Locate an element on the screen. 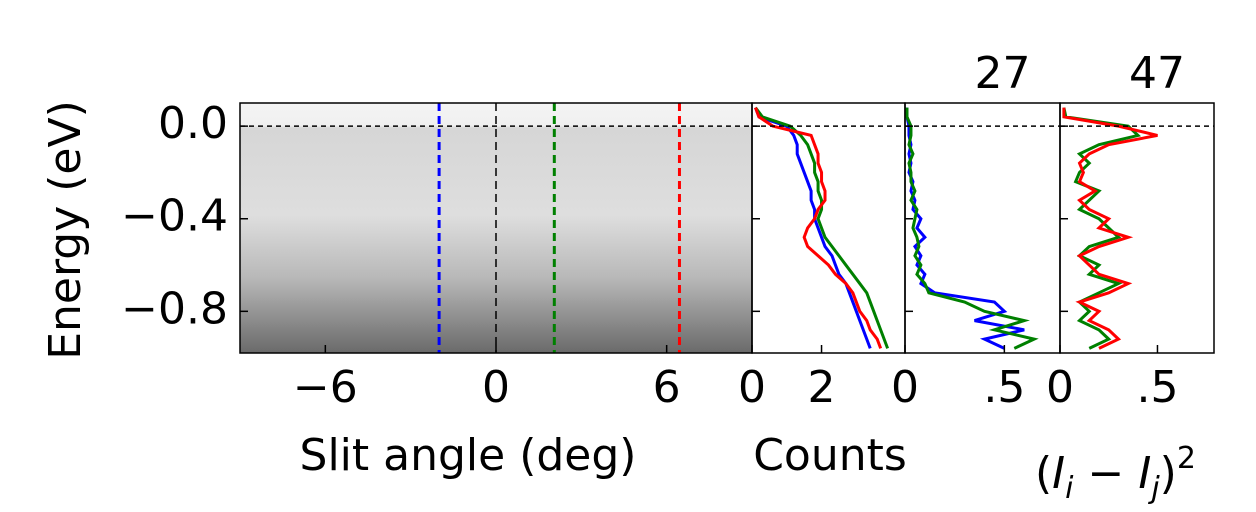 Image resolution: width=1256 pixels, height=512 pixels. x-axis-label: Counts is located at coordinates (830, 455).